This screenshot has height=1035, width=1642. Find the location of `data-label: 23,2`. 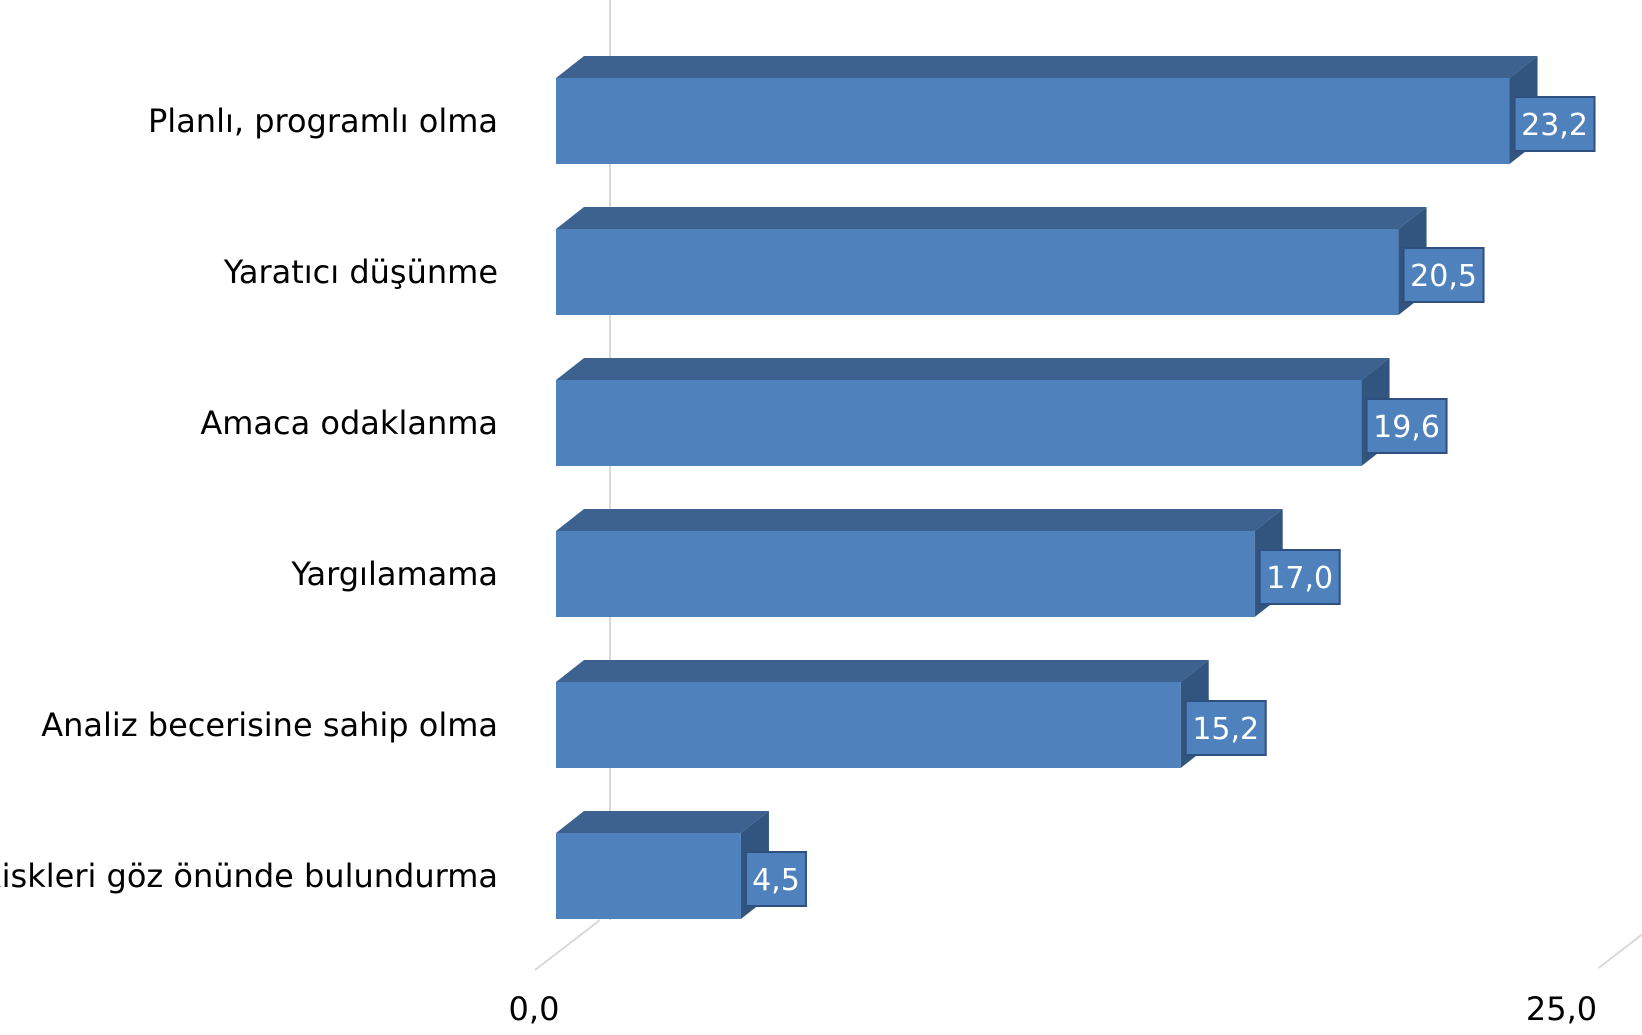

data-label: 23,2 is located at coordinates (1554, 125).